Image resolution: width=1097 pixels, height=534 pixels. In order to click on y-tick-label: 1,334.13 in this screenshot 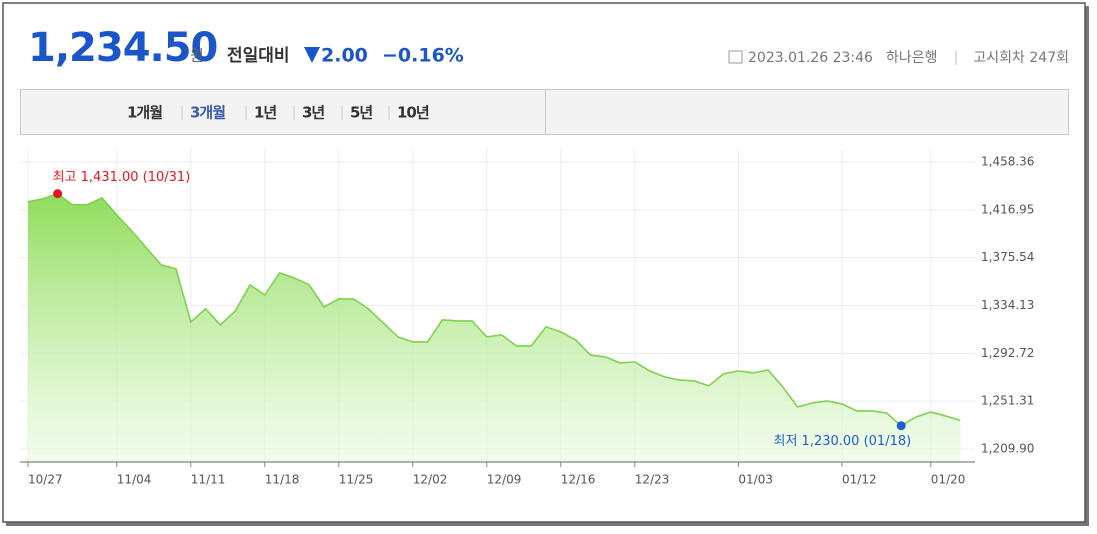, I will do `click(1007, 305)`.